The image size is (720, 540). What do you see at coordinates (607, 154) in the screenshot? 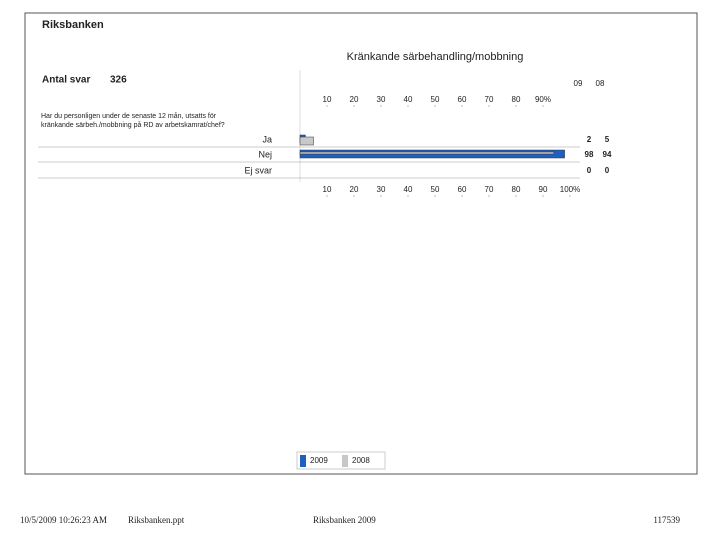
I see `value-label: 94` at bounding box center [607, 154].